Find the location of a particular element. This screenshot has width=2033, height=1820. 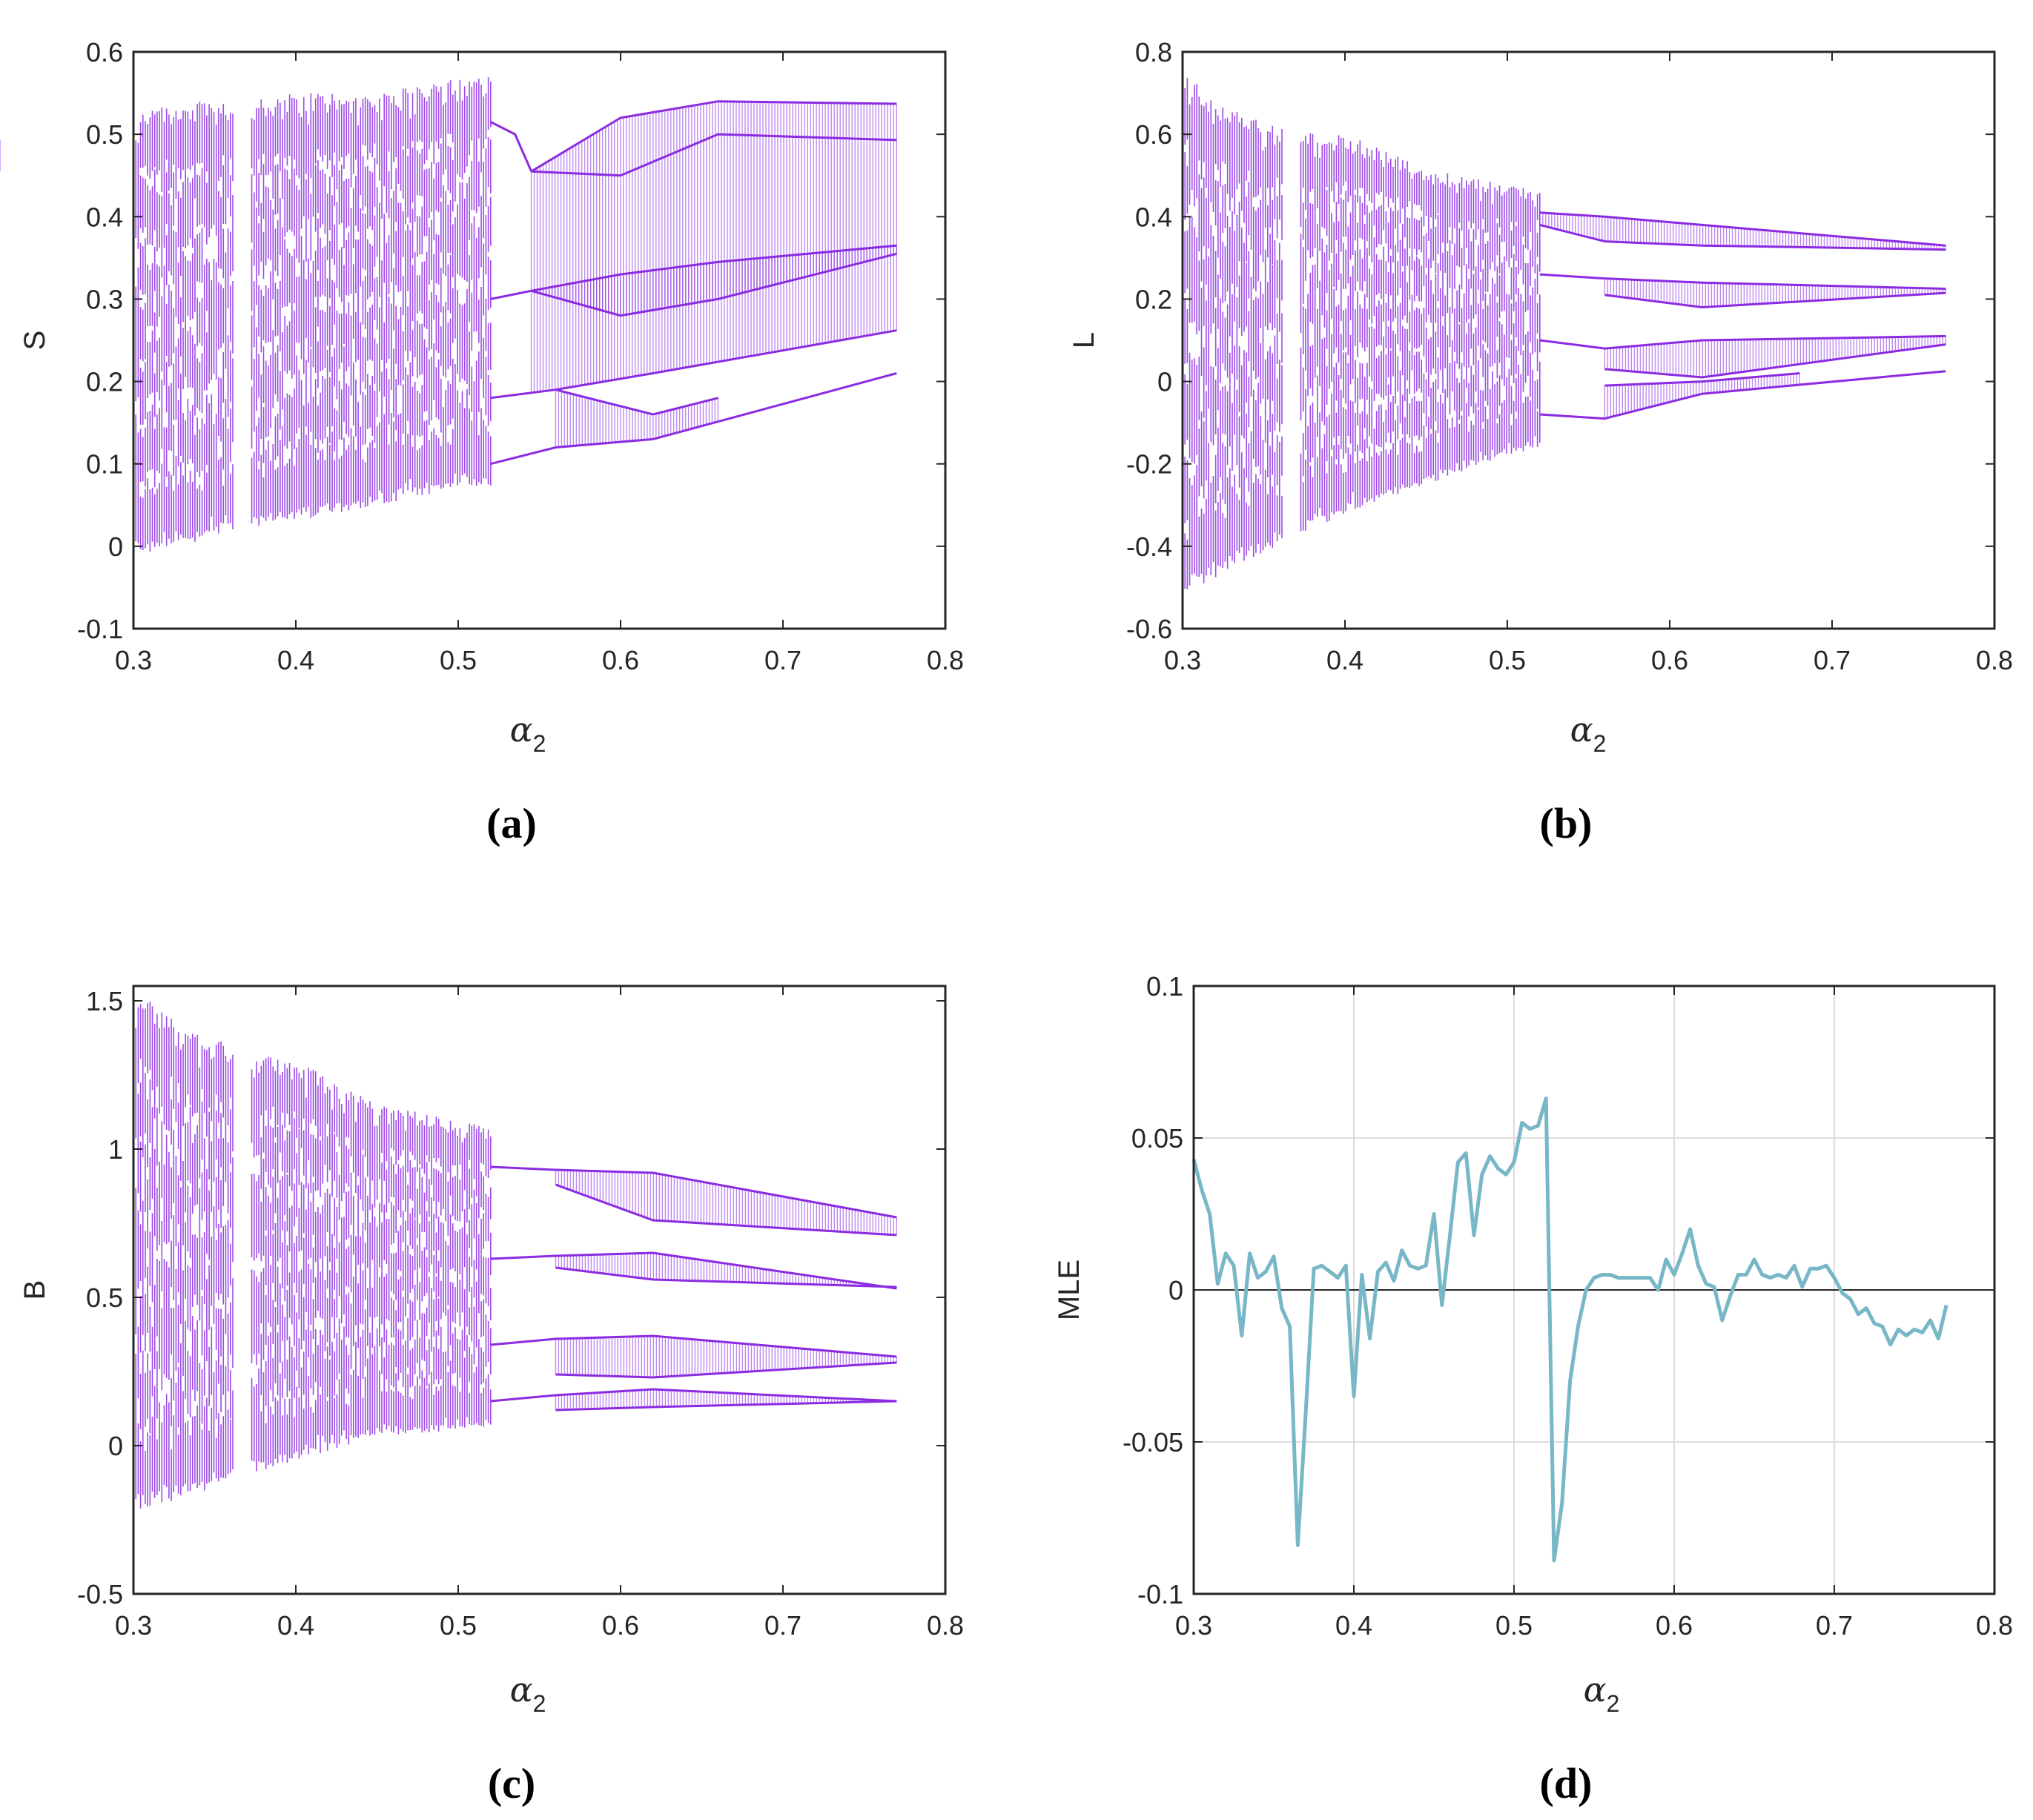

panel-b-plot-area is located at coordinates (1564, 335).